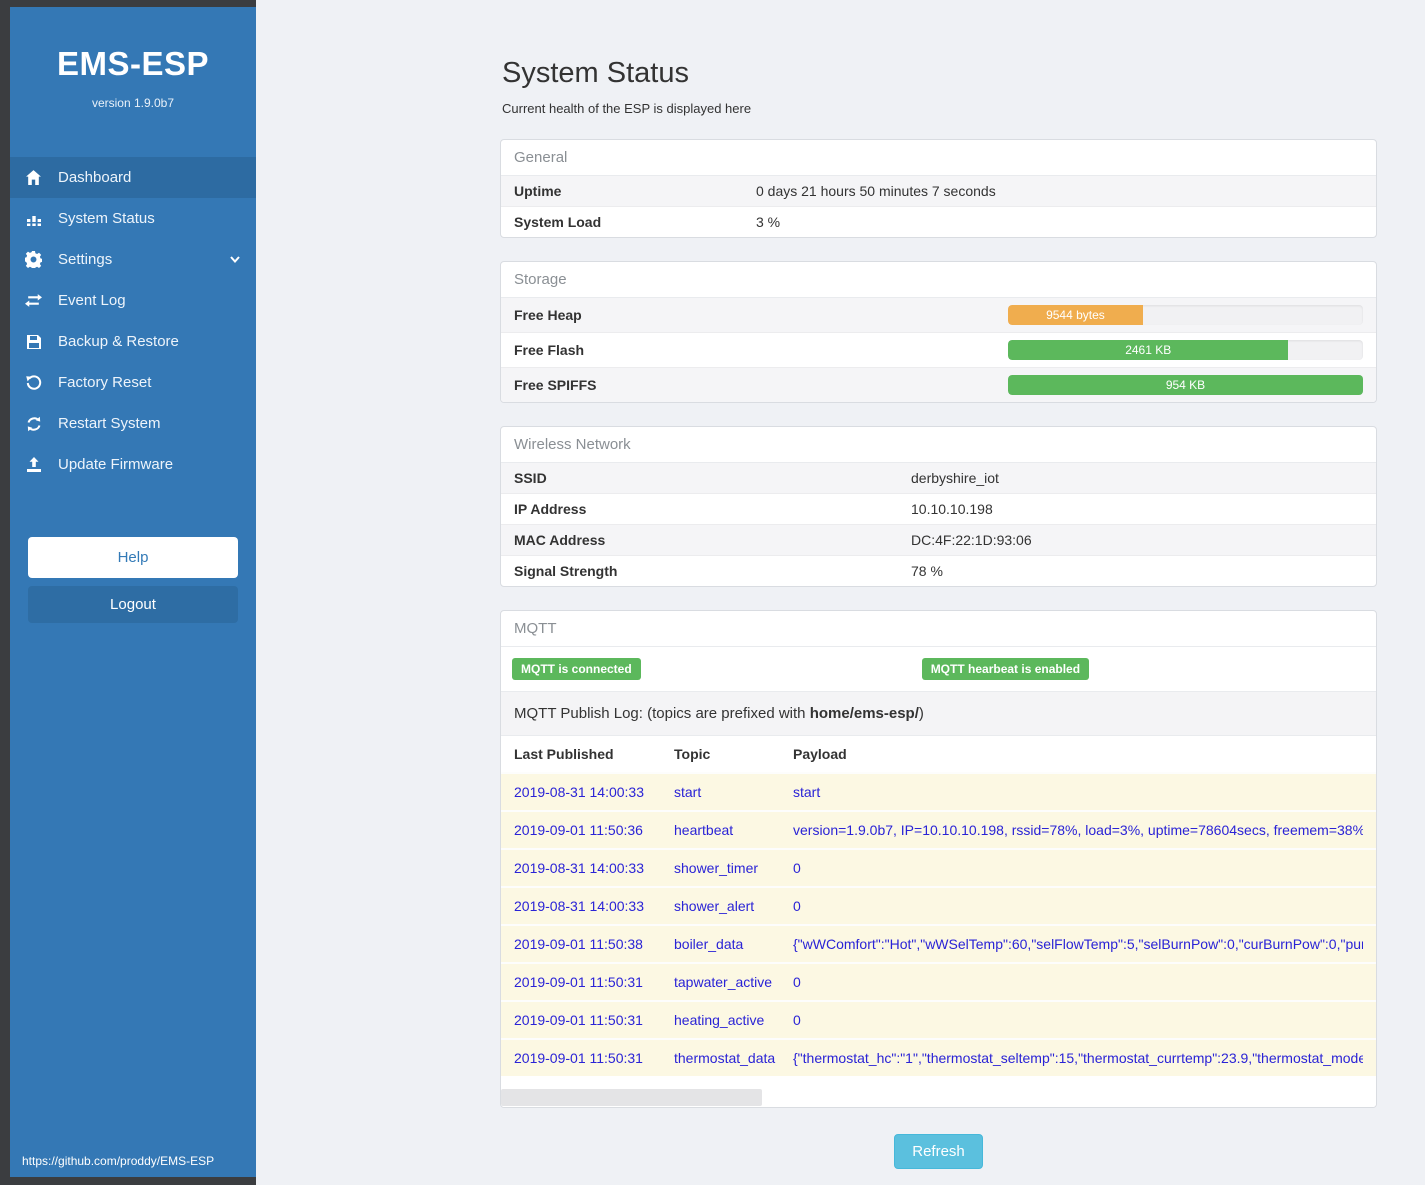 This screenshot has height=1185, width=1425. What do you see at coordinates (938, 315) in the screenshot?
I see `free-heap-row: Free Heap 9544 bytes` at bounding box center [938, 315].